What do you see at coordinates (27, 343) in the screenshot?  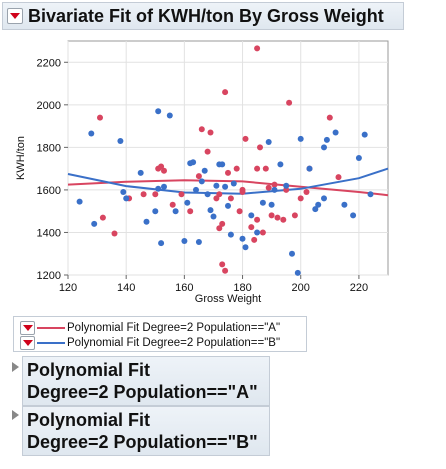 I see `fit-b-menu-button` at bounding box center [27, 343].